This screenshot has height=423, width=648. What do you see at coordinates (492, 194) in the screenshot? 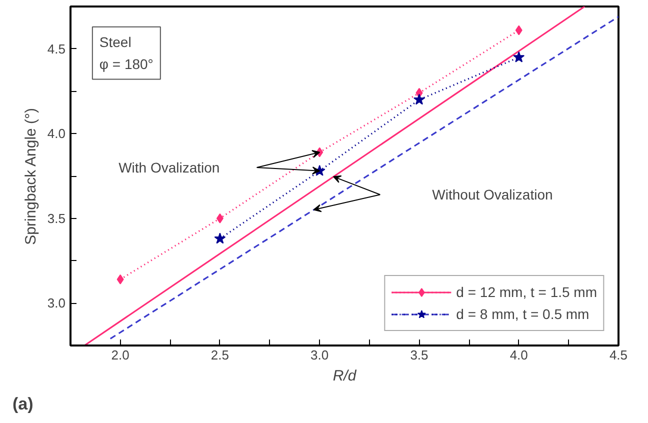
I see `annotation: Without Ovalization` at bounding box center [492, 194].